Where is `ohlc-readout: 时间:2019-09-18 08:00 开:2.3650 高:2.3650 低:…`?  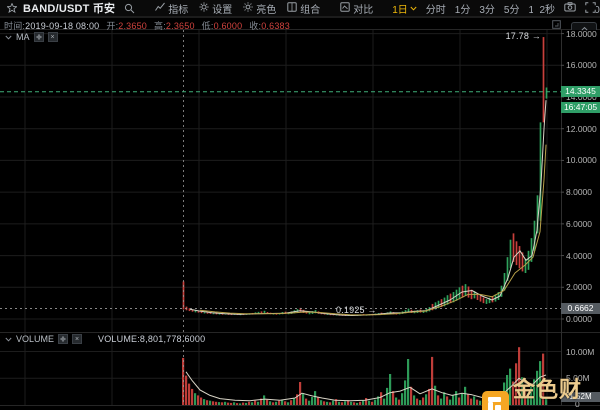
ohlc-readout: 时间:2019-09-18 08:00 开:2.3650 高:2.3650 低:… is located at coordinates (147, 25).